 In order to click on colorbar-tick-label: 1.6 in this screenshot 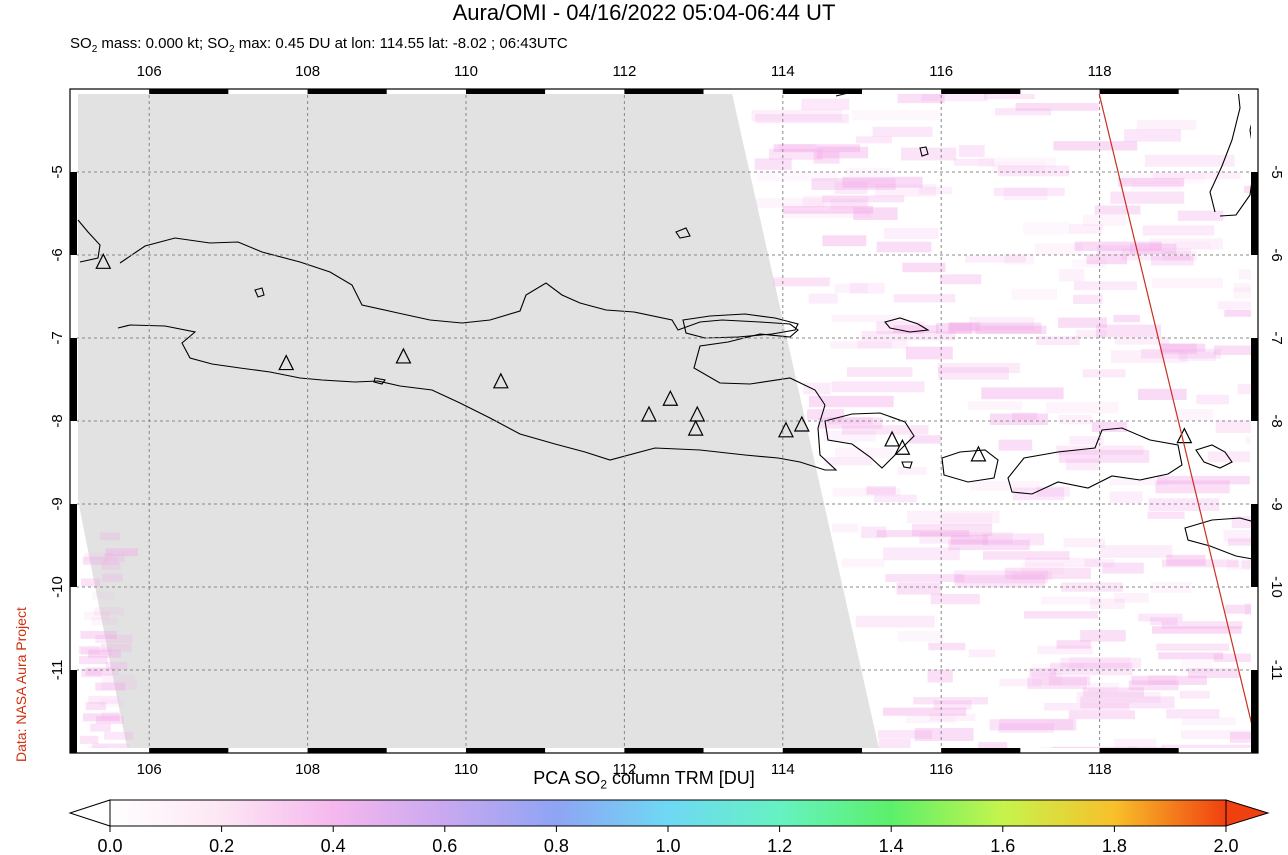, I will do `click(1002, 845)`.